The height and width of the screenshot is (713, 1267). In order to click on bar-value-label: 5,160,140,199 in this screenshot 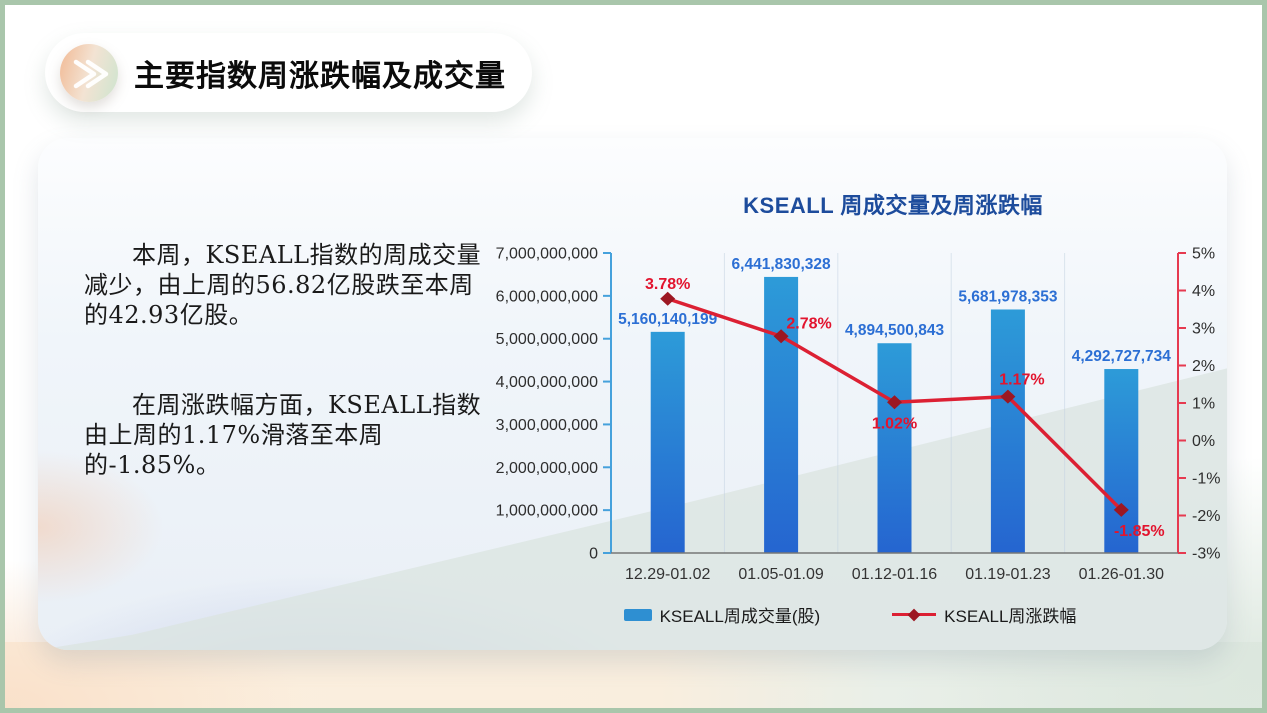, I will do `click(668, 319)`.